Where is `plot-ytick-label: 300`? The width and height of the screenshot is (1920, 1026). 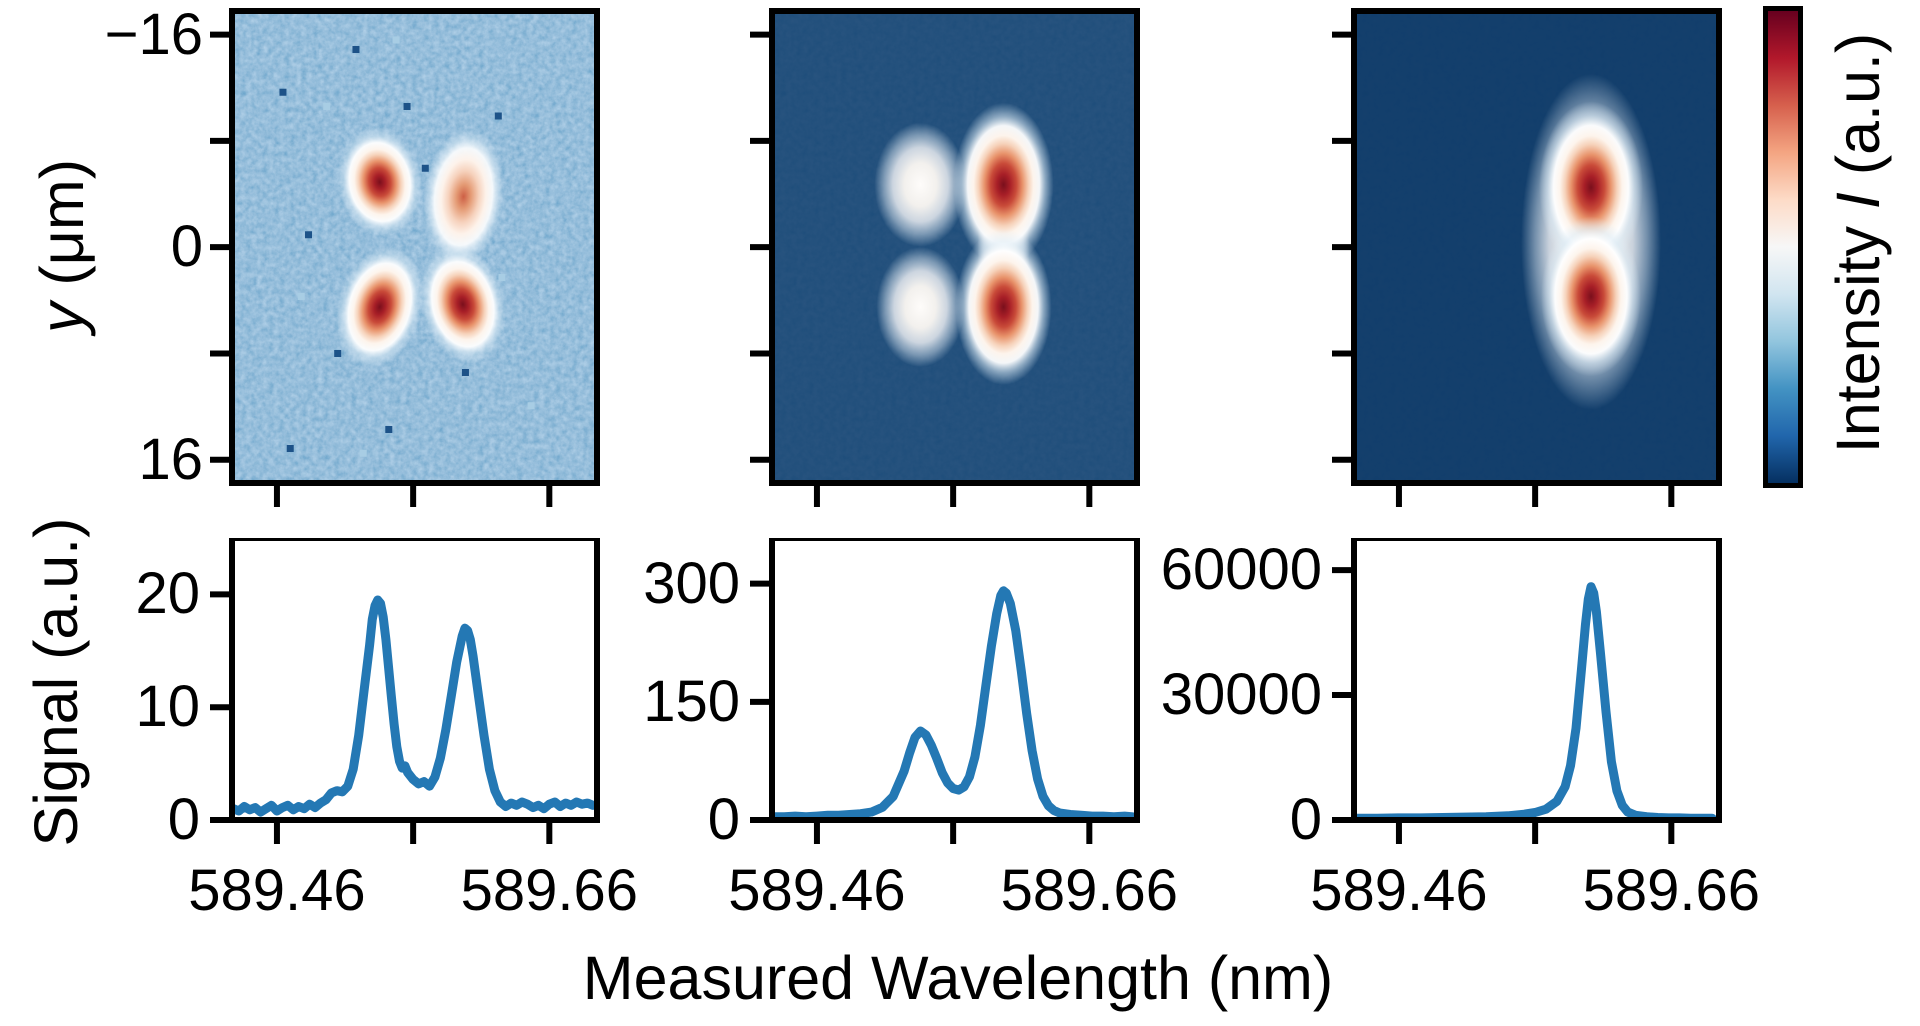 plot-ytick-label: 300 is located at coordinates (691, 583).